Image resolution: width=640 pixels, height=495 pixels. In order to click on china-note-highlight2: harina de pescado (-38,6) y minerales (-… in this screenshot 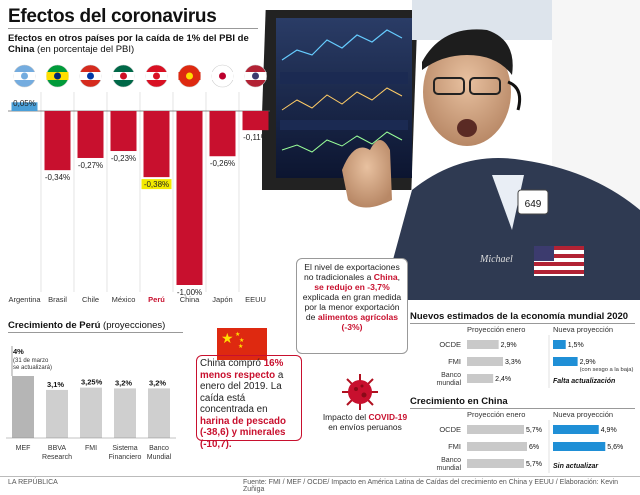, I will do `click(243, 432)`.